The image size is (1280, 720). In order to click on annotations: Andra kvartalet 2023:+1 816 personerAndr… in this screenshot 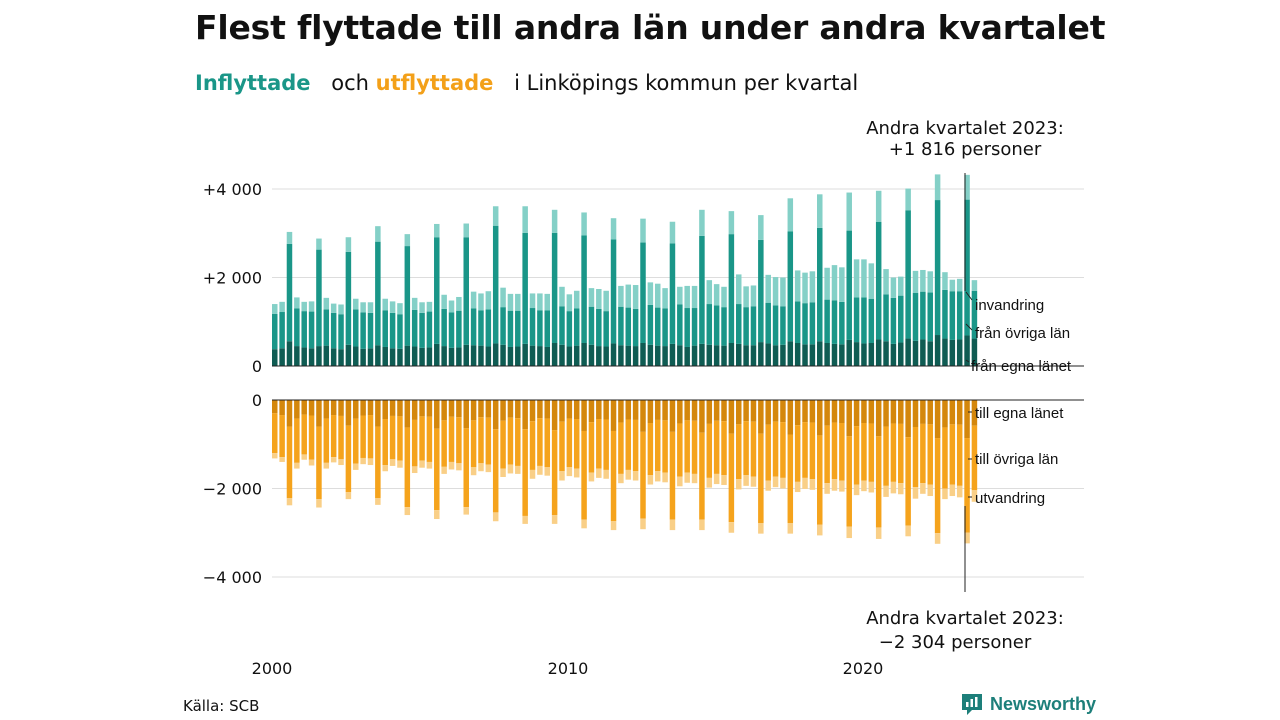, I will do `click(969, 385)`.